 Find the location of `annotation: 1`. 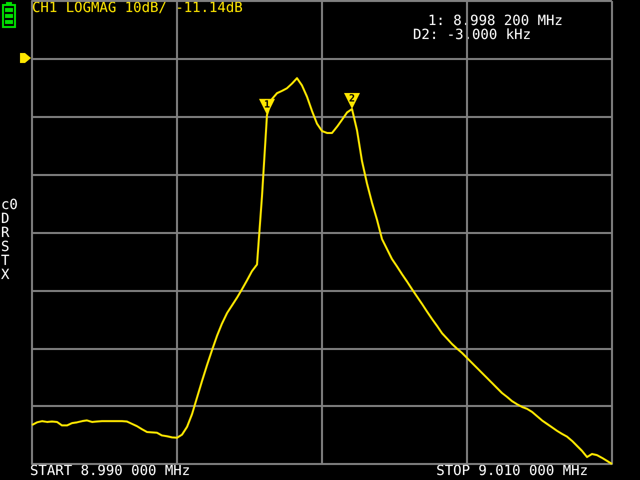

annotation: 1 is located at coordinates (267, 104).